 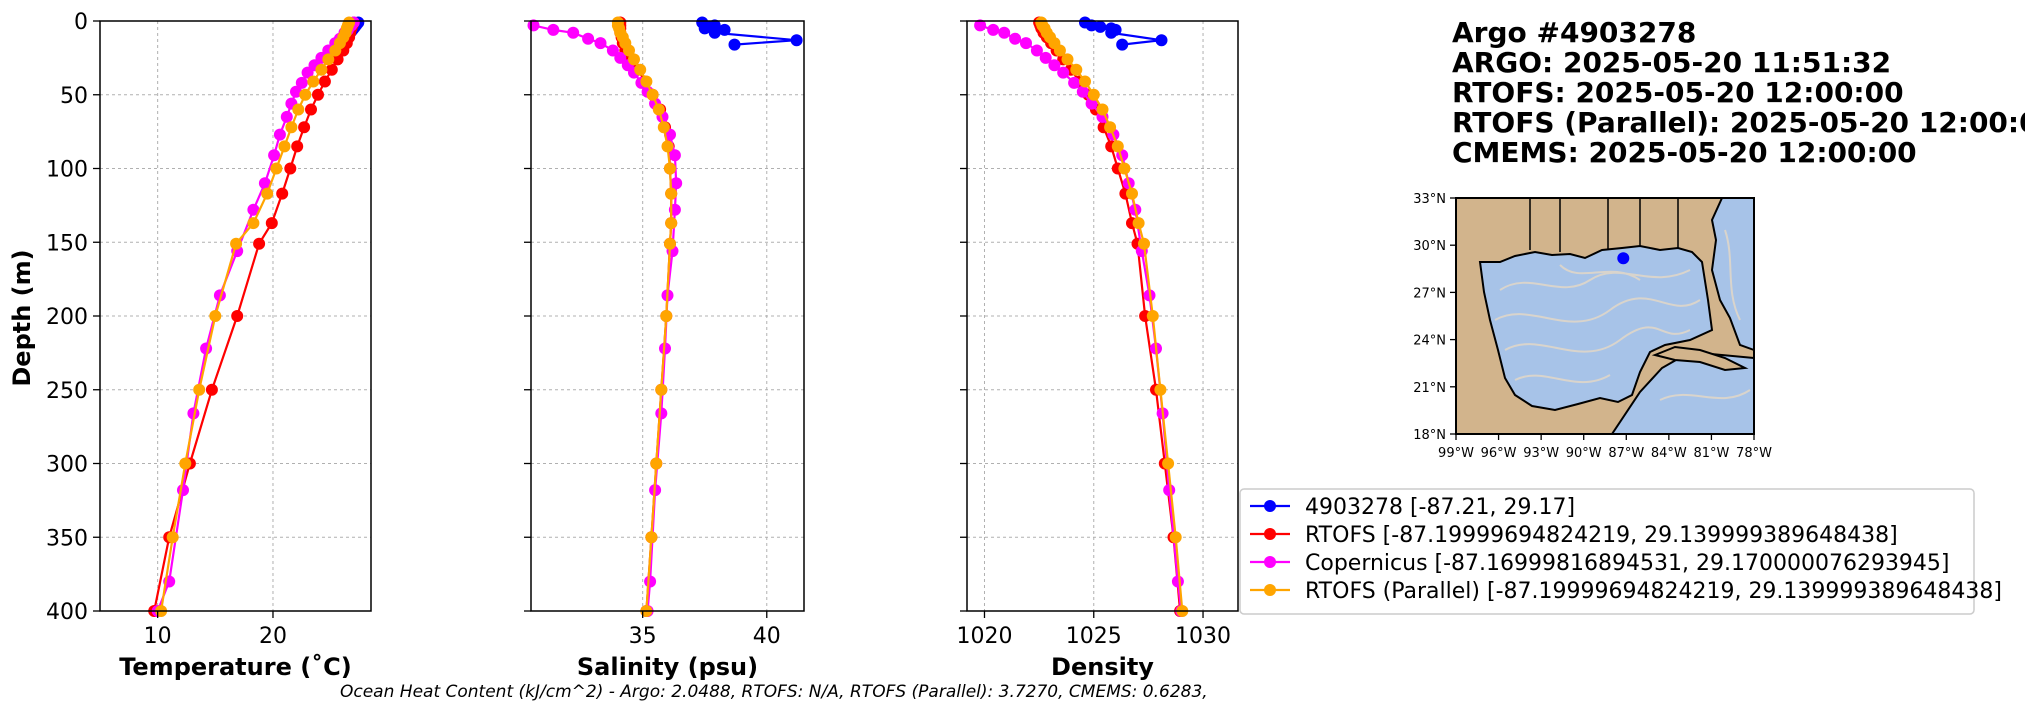 I want to click on map-lon-tick-label: 84°W, so click(x=1669, y=453).